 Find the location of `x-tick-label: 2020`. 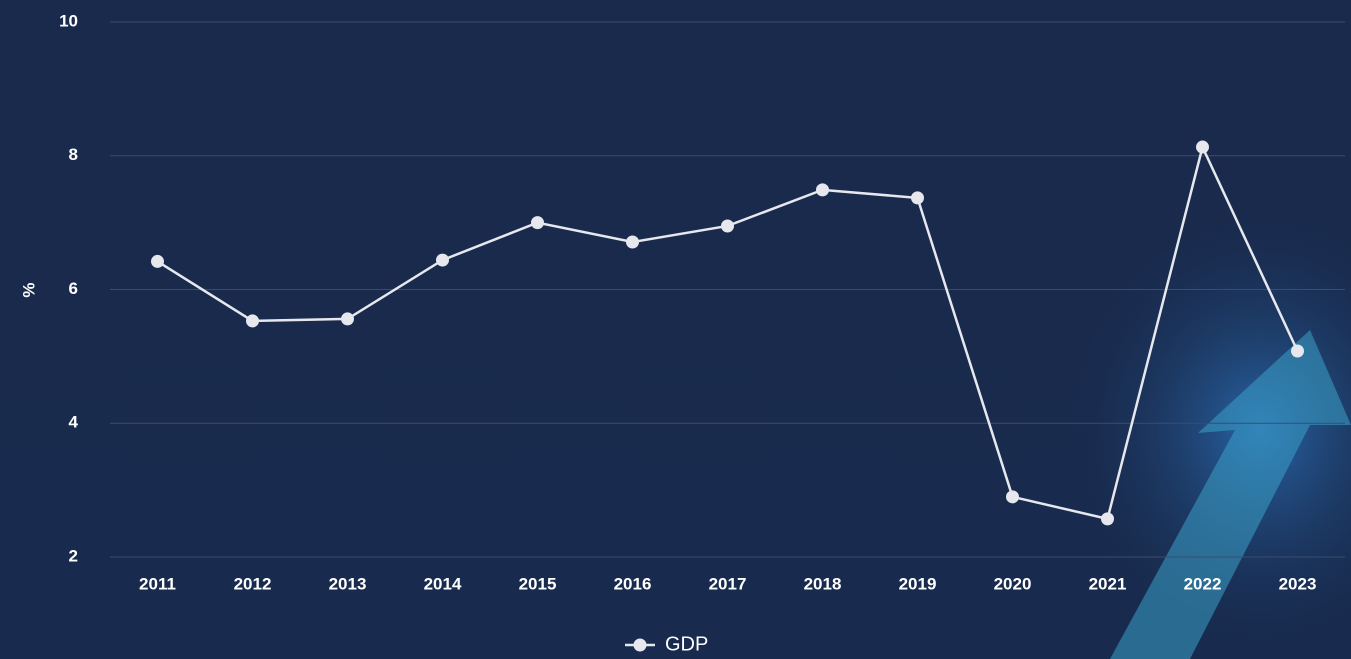

x-tick-label: 2020 is located at coordinates (1013, 583).